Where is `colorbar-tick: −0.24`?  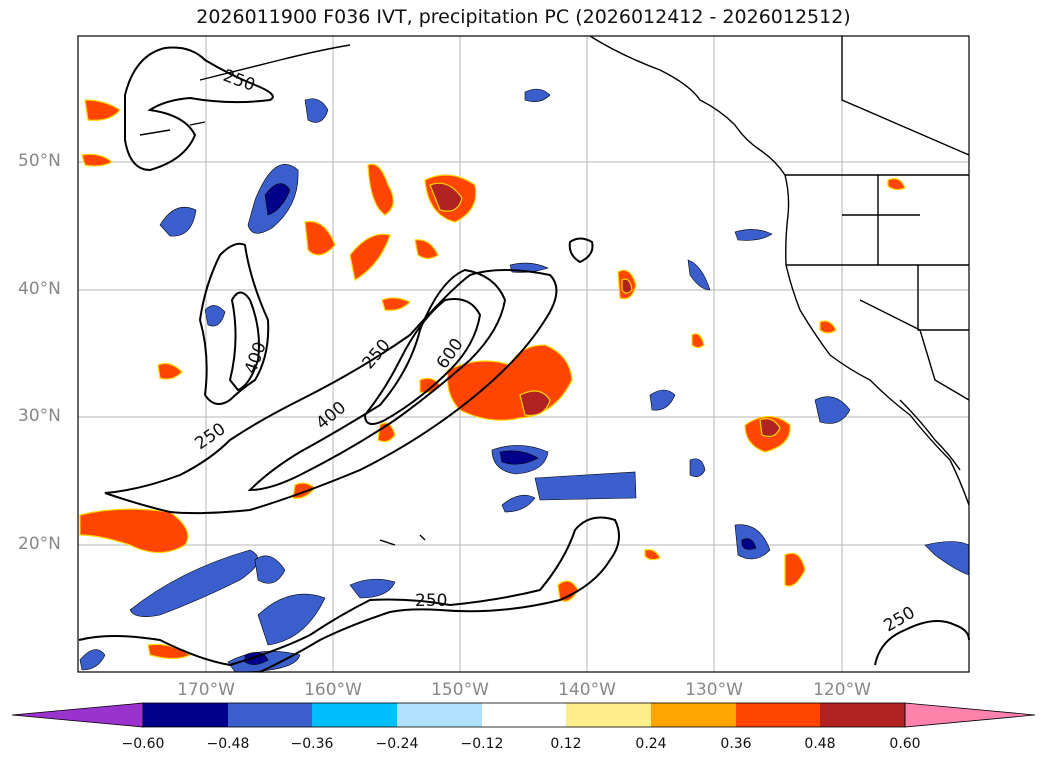 colorbar-tick: −0.24 is located at coordinates (397, 744).